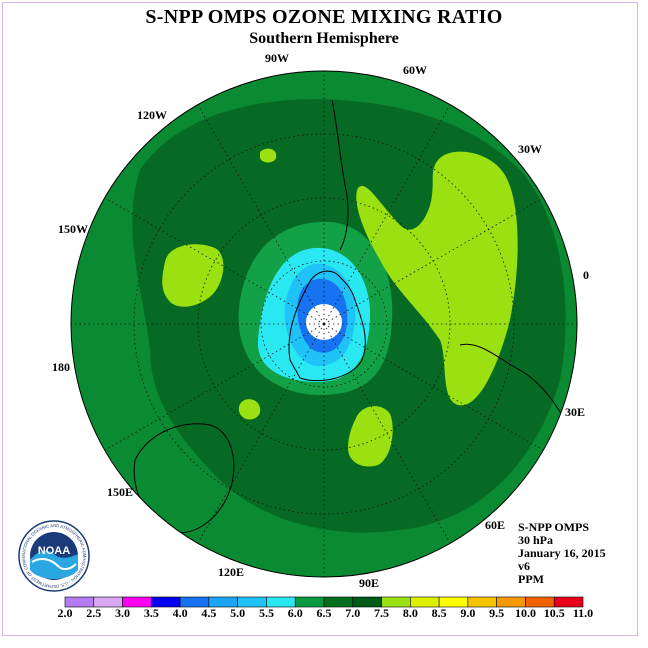 The image size is (648, 648). What do you see at coordinates (415, 70) in the screenshot?
I see `lon-label-60w: 60W` at bounding box center [415, 70].